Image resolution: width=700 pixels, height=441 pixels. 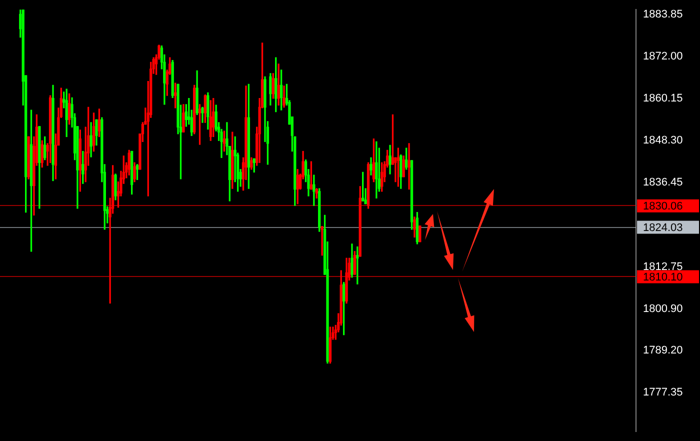 What do you see at coordinates (663, 182) in the screenshot?
I see `y-tick-label: 1836.45` at bounding box center [663, 182].